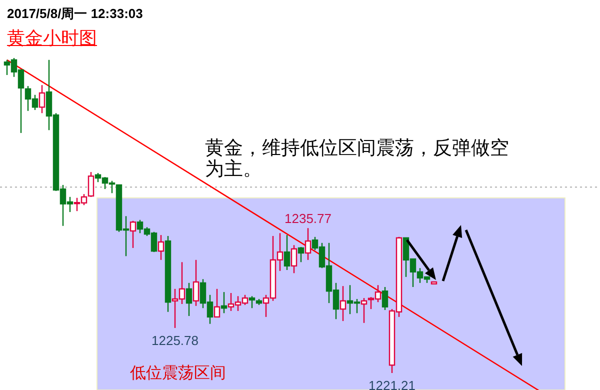 Image resolution: width=600 pixels, height=390 pixels. Describe the element at coordinates (175, 340) in the screenshot. I see `annotation: 1225.78` at that location.